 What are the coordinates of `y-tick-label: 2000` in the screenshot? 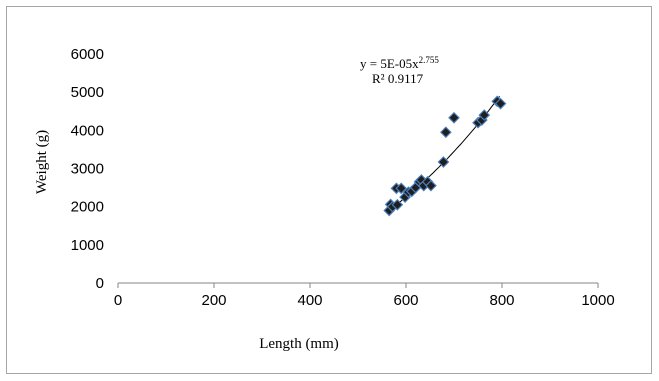 It's located at (87, 207).